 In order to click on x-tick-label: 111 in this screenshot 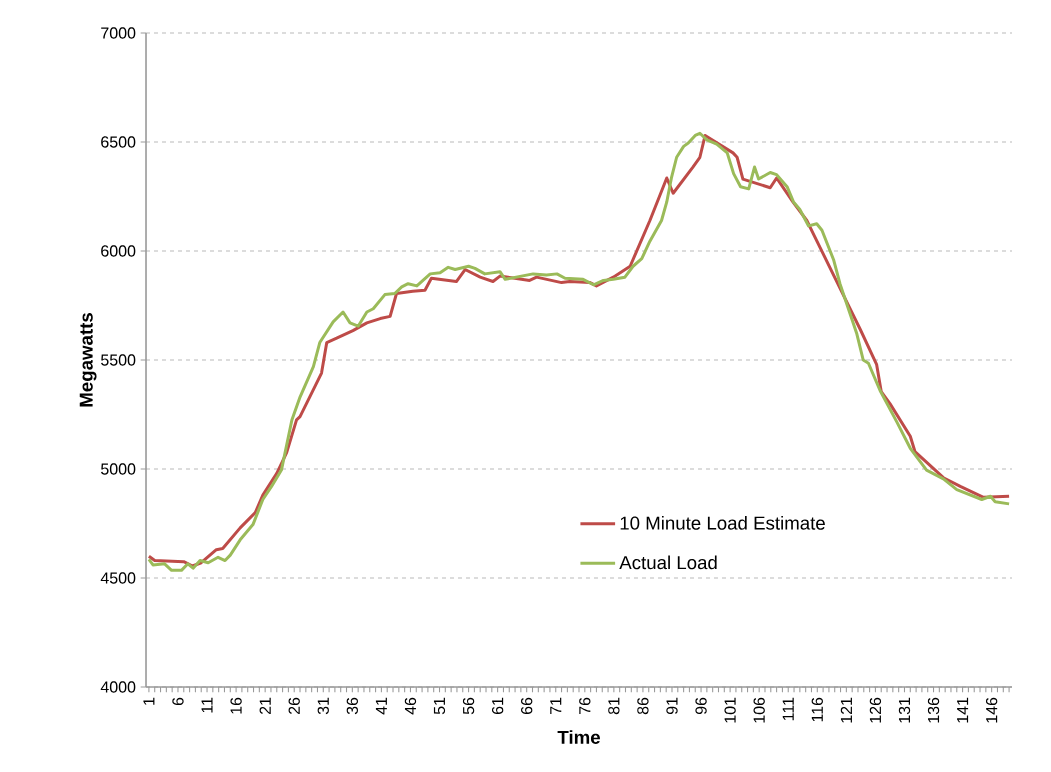, I will do `click(788, 709)`.